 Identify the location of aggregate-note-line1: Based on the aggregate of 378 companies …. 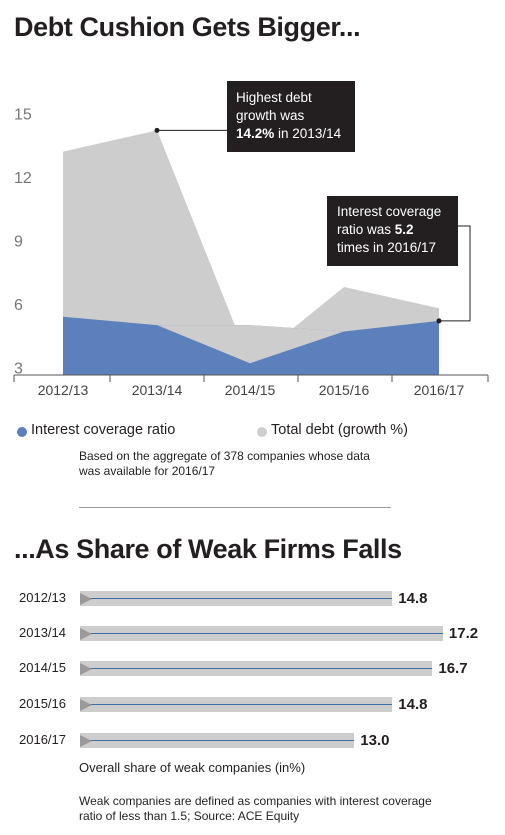
(224, 456).